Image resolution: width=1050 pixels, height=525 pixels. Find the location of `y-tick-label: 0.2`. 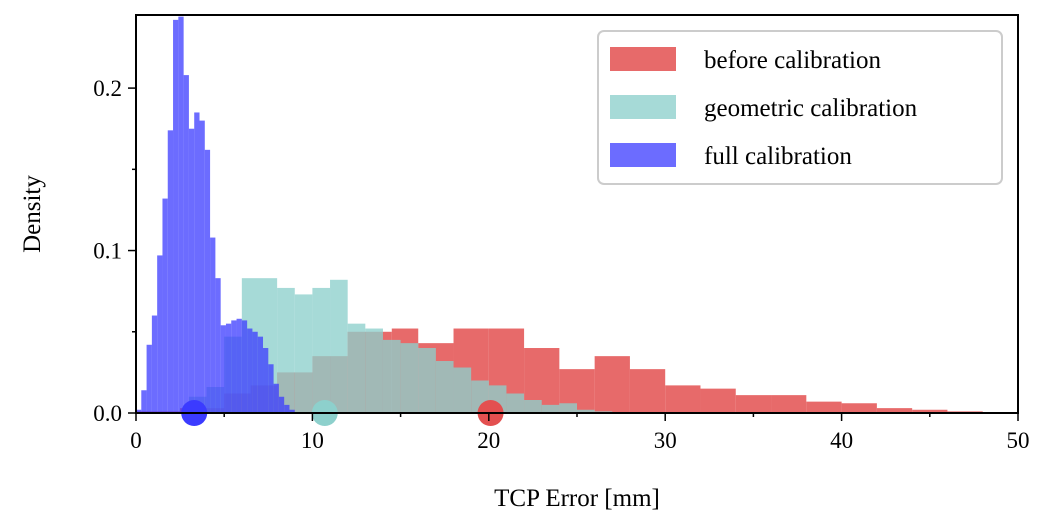

y-tick-label: 0.2 is located at coordinates (107, 88).